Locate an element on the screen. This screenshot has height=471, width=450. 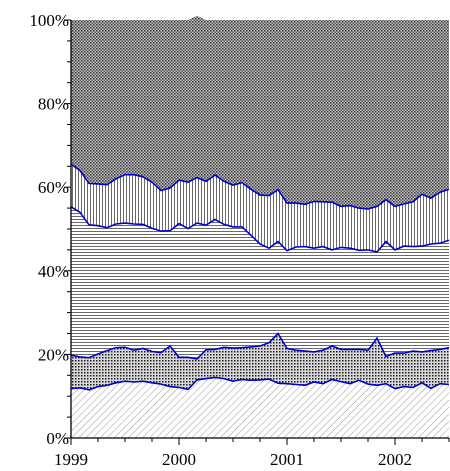
y-tick-label: 100% is located at coordinates (49, 20).